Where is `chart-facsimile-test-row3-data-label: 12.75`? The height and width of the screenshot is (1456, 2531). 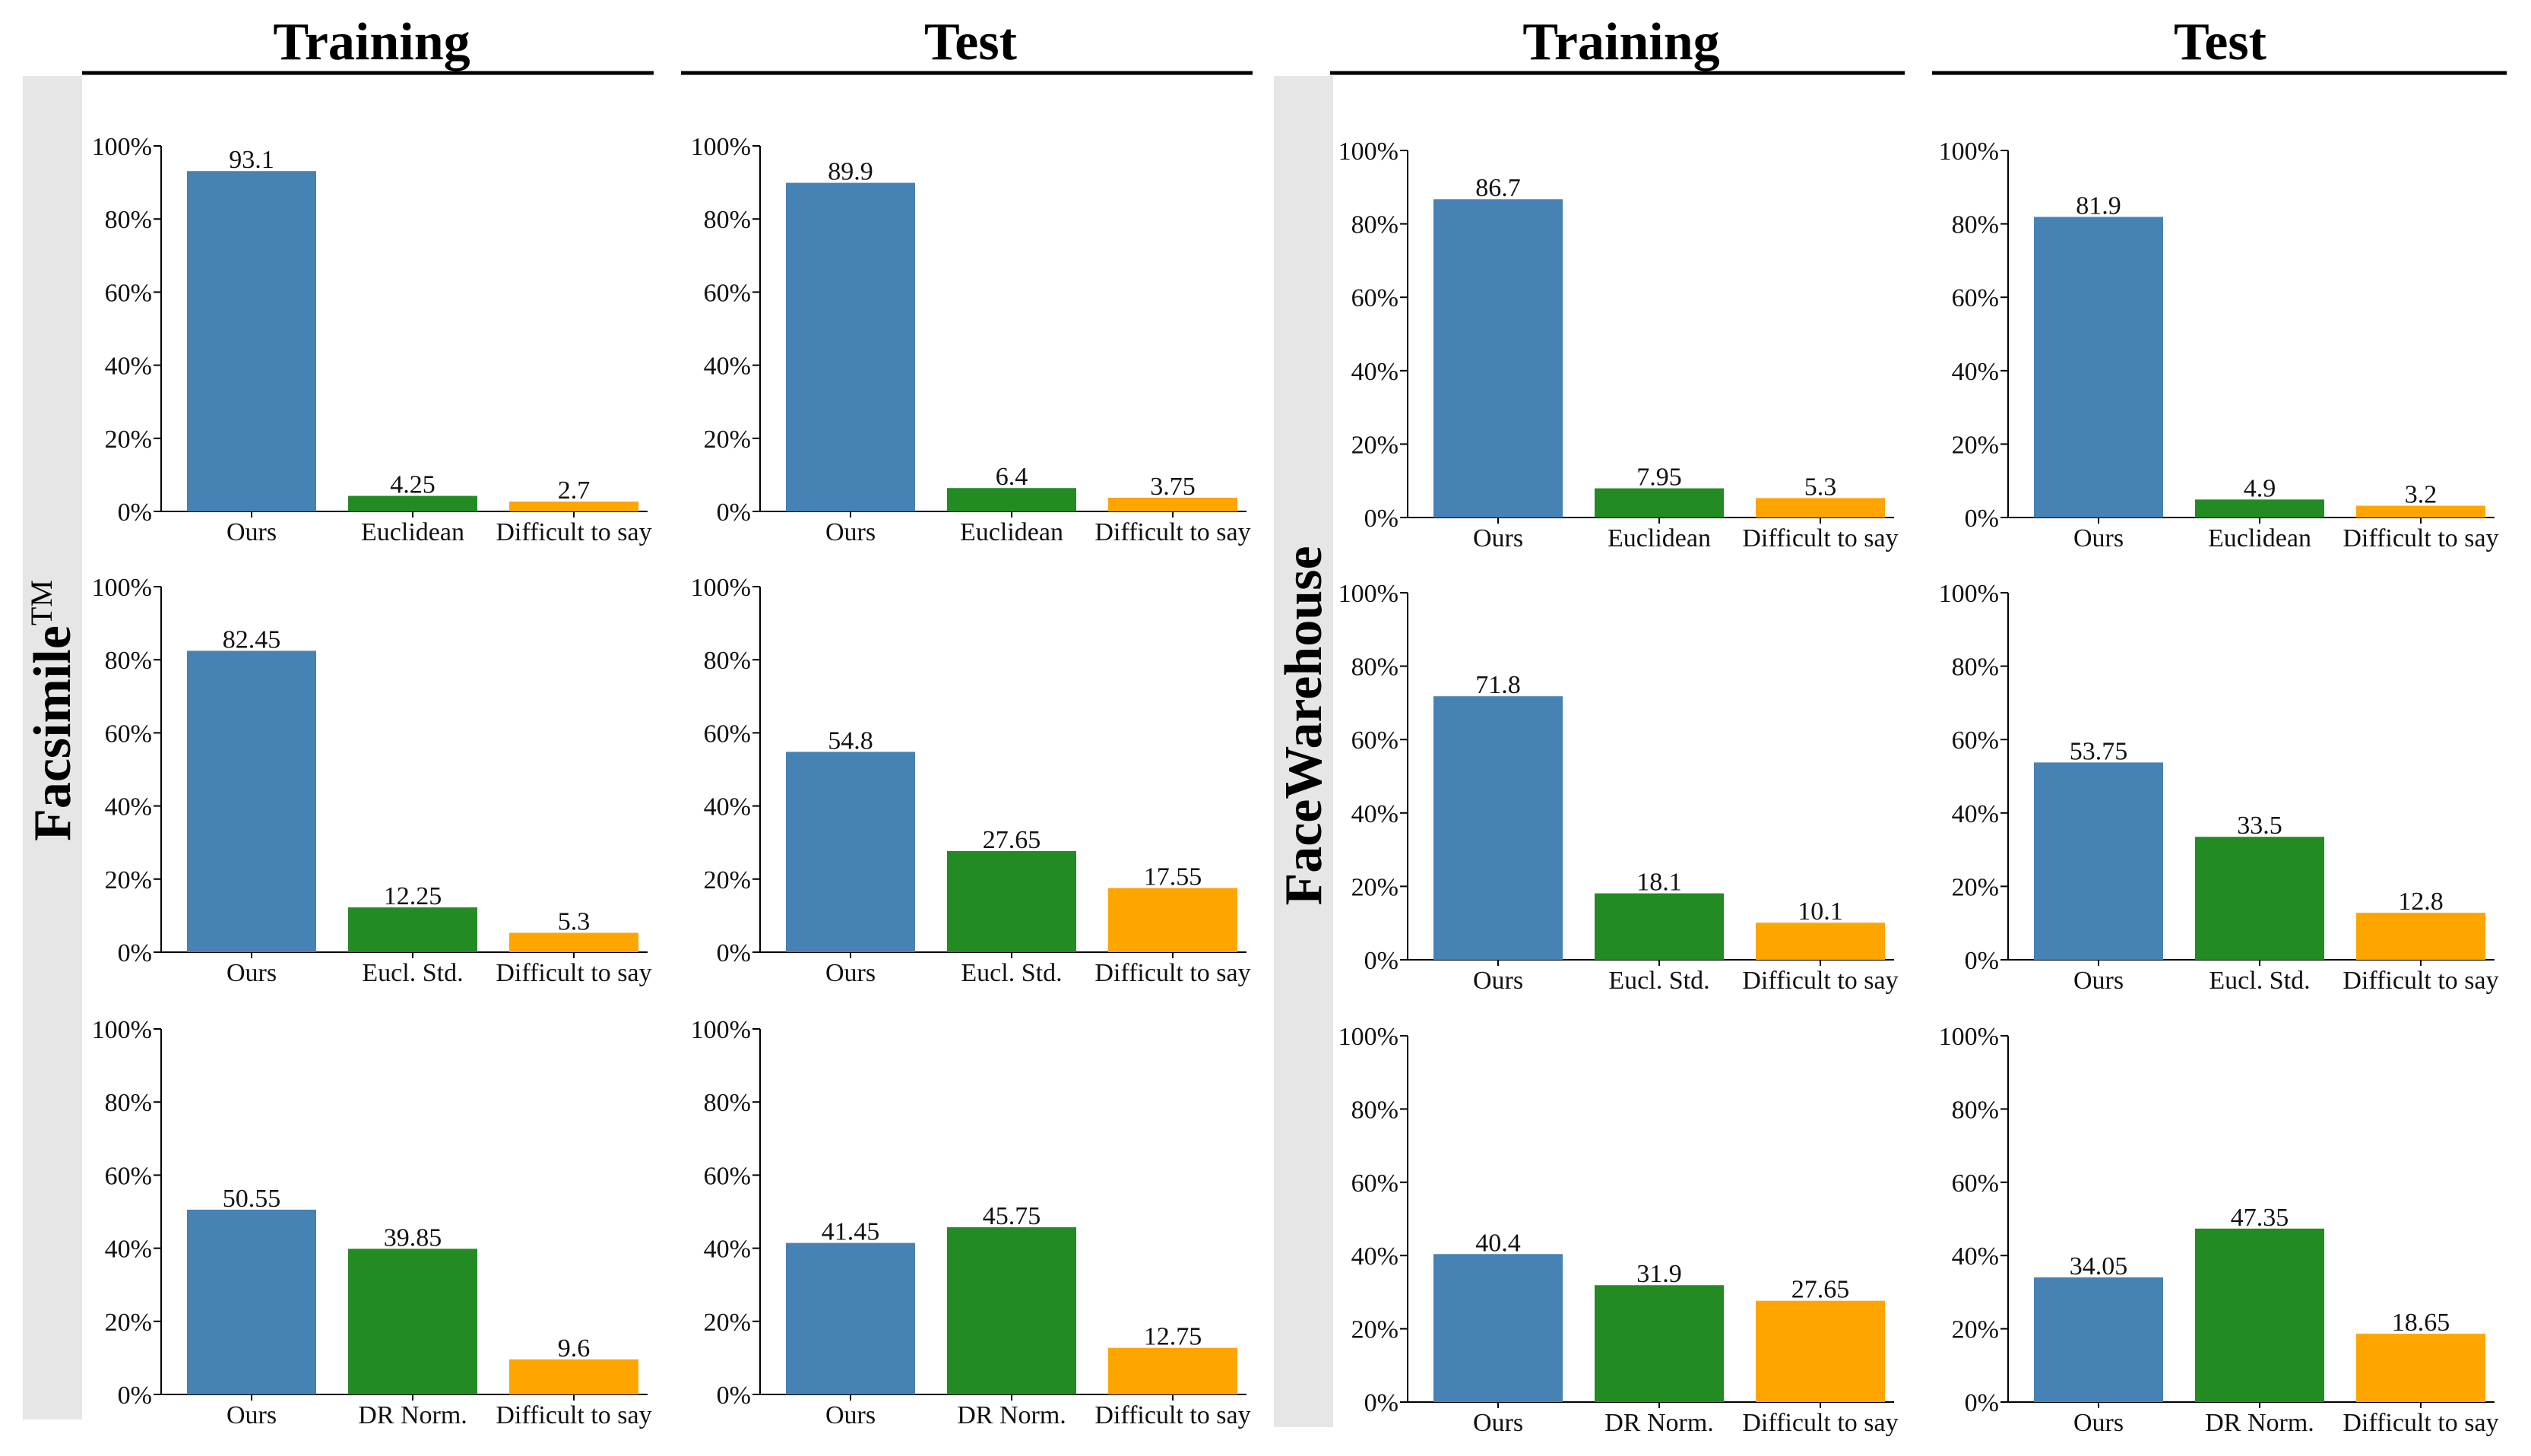
chart-facsimile-test-row3-data-label: 12.75 is located at coordinates (1173, 1337).